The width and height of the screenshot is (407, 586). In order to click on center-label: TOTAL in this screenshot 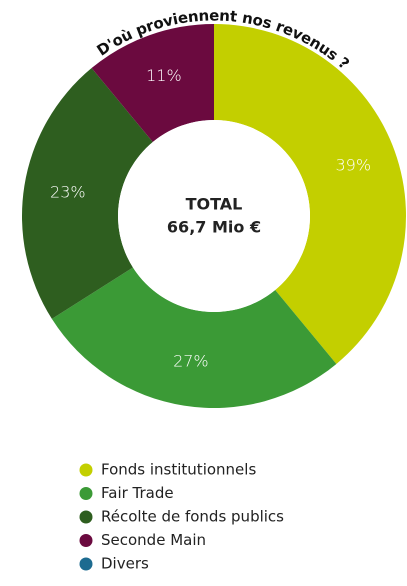, I will do `click(214, 204)`.